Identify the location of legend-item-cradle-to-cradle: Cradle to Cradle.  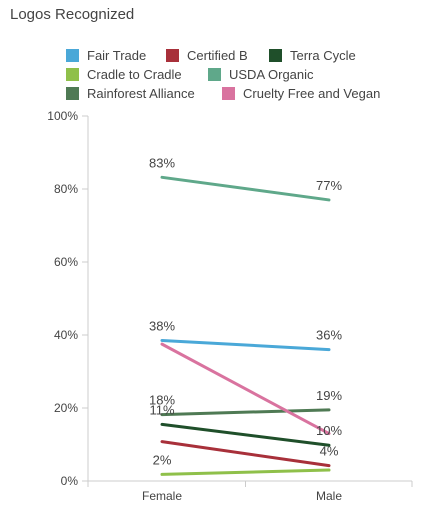
(124, 74).